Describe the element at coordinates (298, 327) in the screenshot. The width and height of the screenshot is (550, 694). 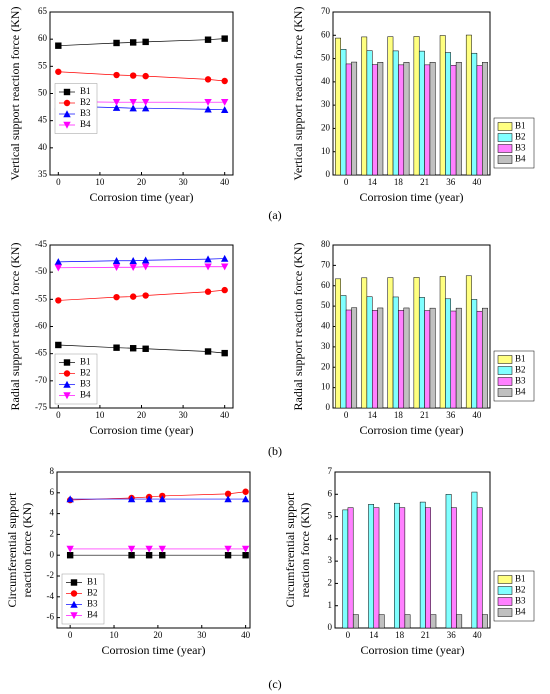
I see `y-axis-label: Radial support reaction force (KN)` at that location.